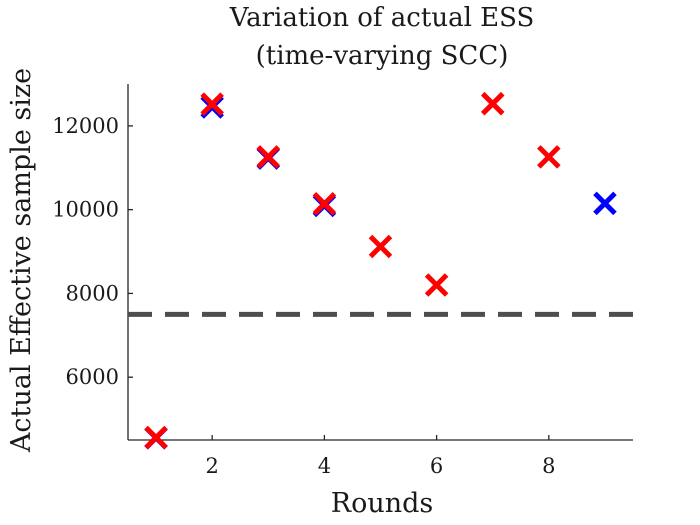 The height and width of the screenshot is (525, 700). What do you see at coordinates (85, 126) in the screenshot?
I see `y-tick-label: 12000` at bounding box center [85, 126].